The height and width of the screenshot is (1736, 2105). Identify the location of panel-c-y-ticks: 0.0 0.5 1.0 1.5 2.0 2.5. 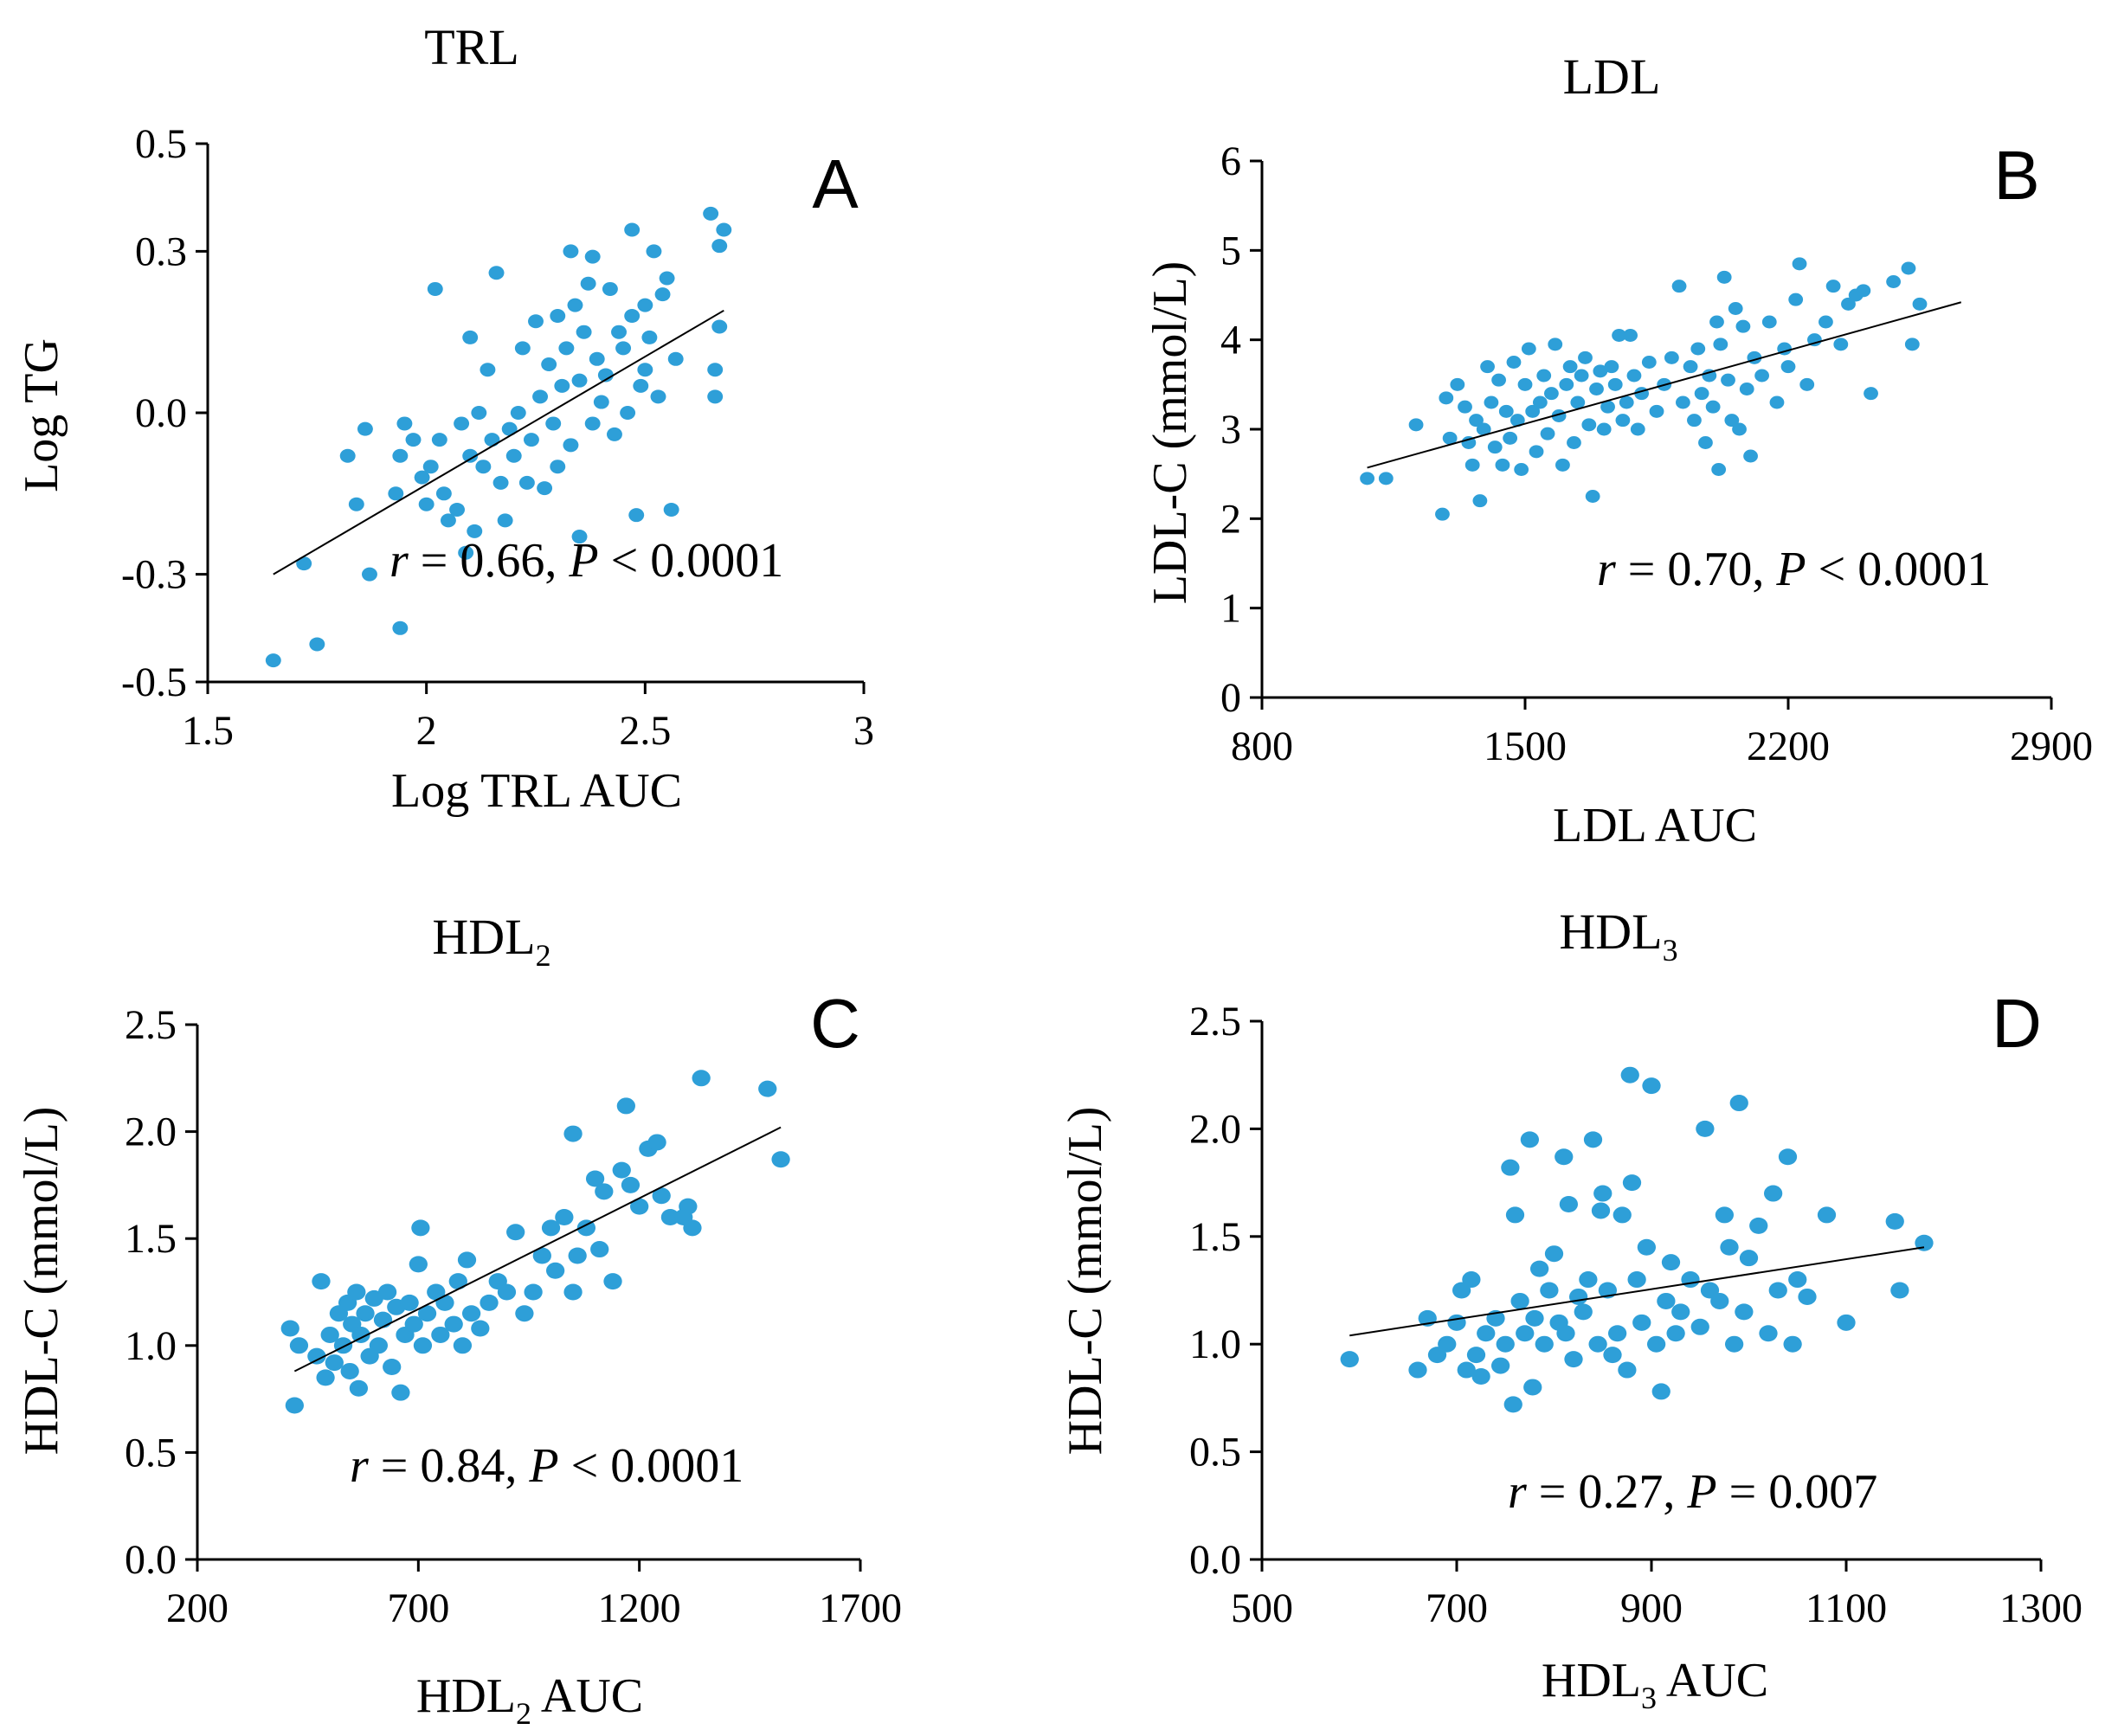
(161, 1292).